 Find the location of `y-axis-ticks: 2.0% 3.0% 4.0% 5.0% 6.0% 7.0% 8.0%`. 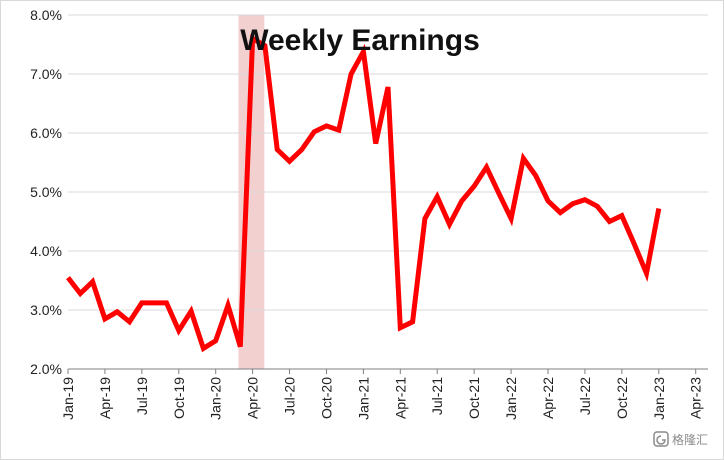

y-axis-ticks: 2.0% 3.0% 4.0% 5.0% 6.0% 7.0% 8.0% is located at coordinates (46, 192).